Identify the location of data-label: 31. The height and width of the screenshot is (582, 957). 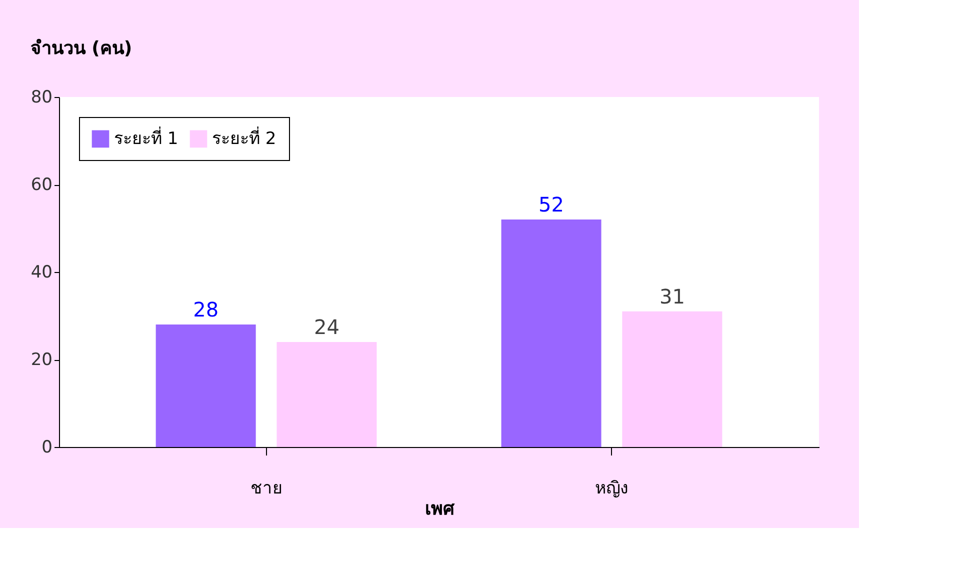
(672, 296).